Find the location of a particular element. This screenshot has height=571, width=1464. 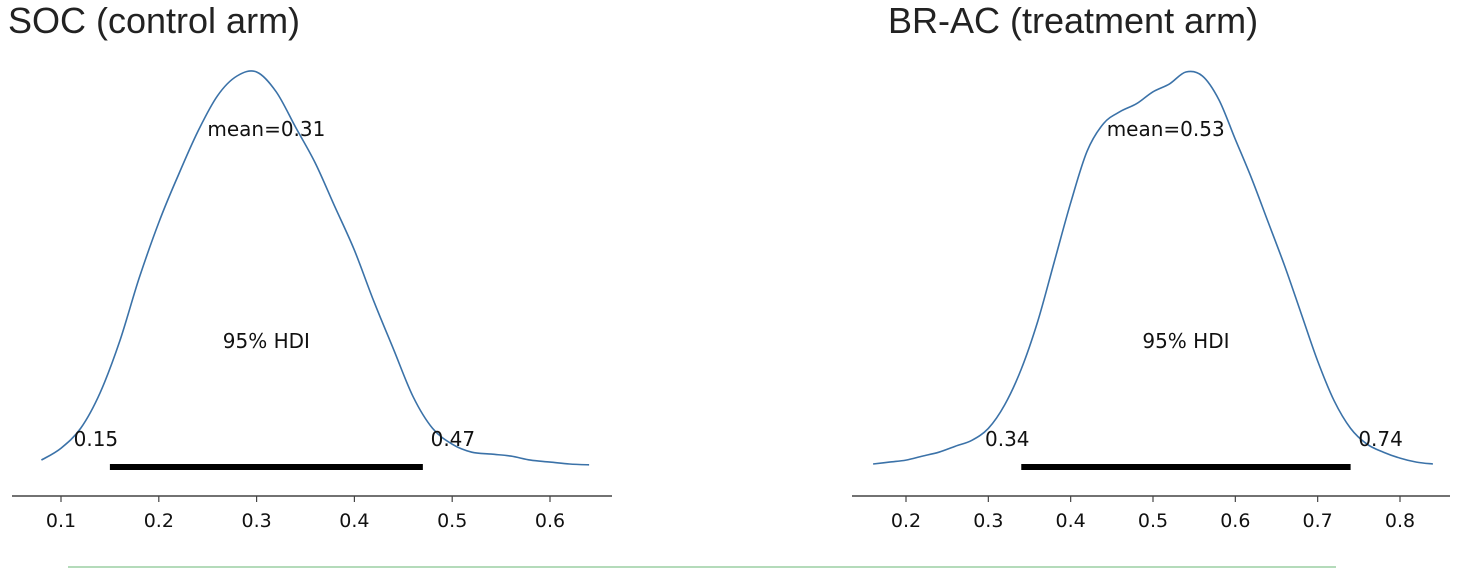

brac-hdi-high-label: 0.74 is located at coordinates (1380, 439).